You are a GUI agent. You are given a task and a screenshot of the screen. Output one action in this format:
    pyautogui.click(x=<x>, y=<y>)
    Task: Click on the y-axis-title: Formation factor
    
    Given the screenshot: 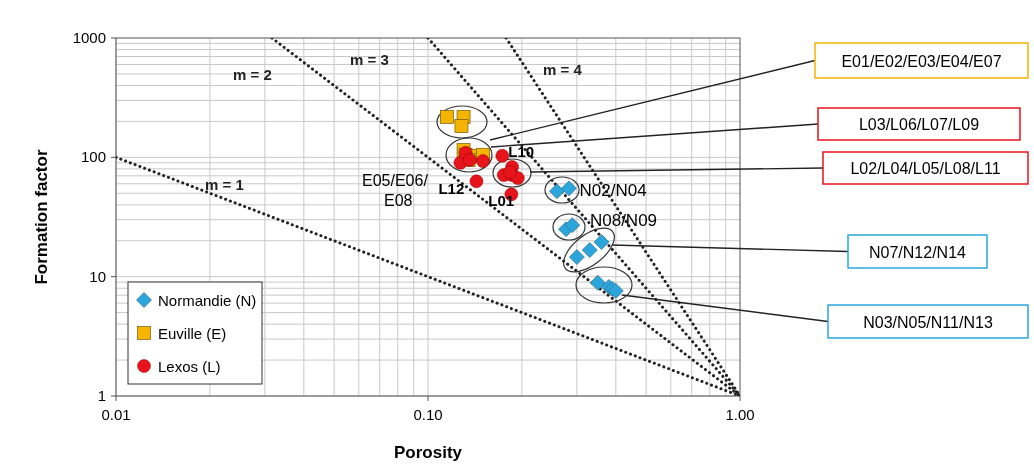 What is the action you would take?
    pyautogui.click(x=41, y=217)
    